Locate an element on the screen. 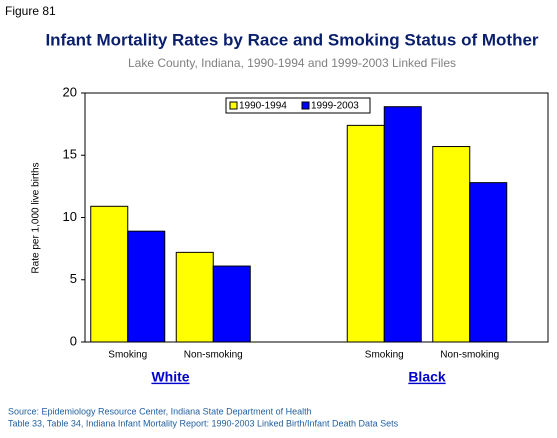 The image size is (557, 438). y-axis-label: Rate per 1,000 live births is located at coordinates (36, 217).